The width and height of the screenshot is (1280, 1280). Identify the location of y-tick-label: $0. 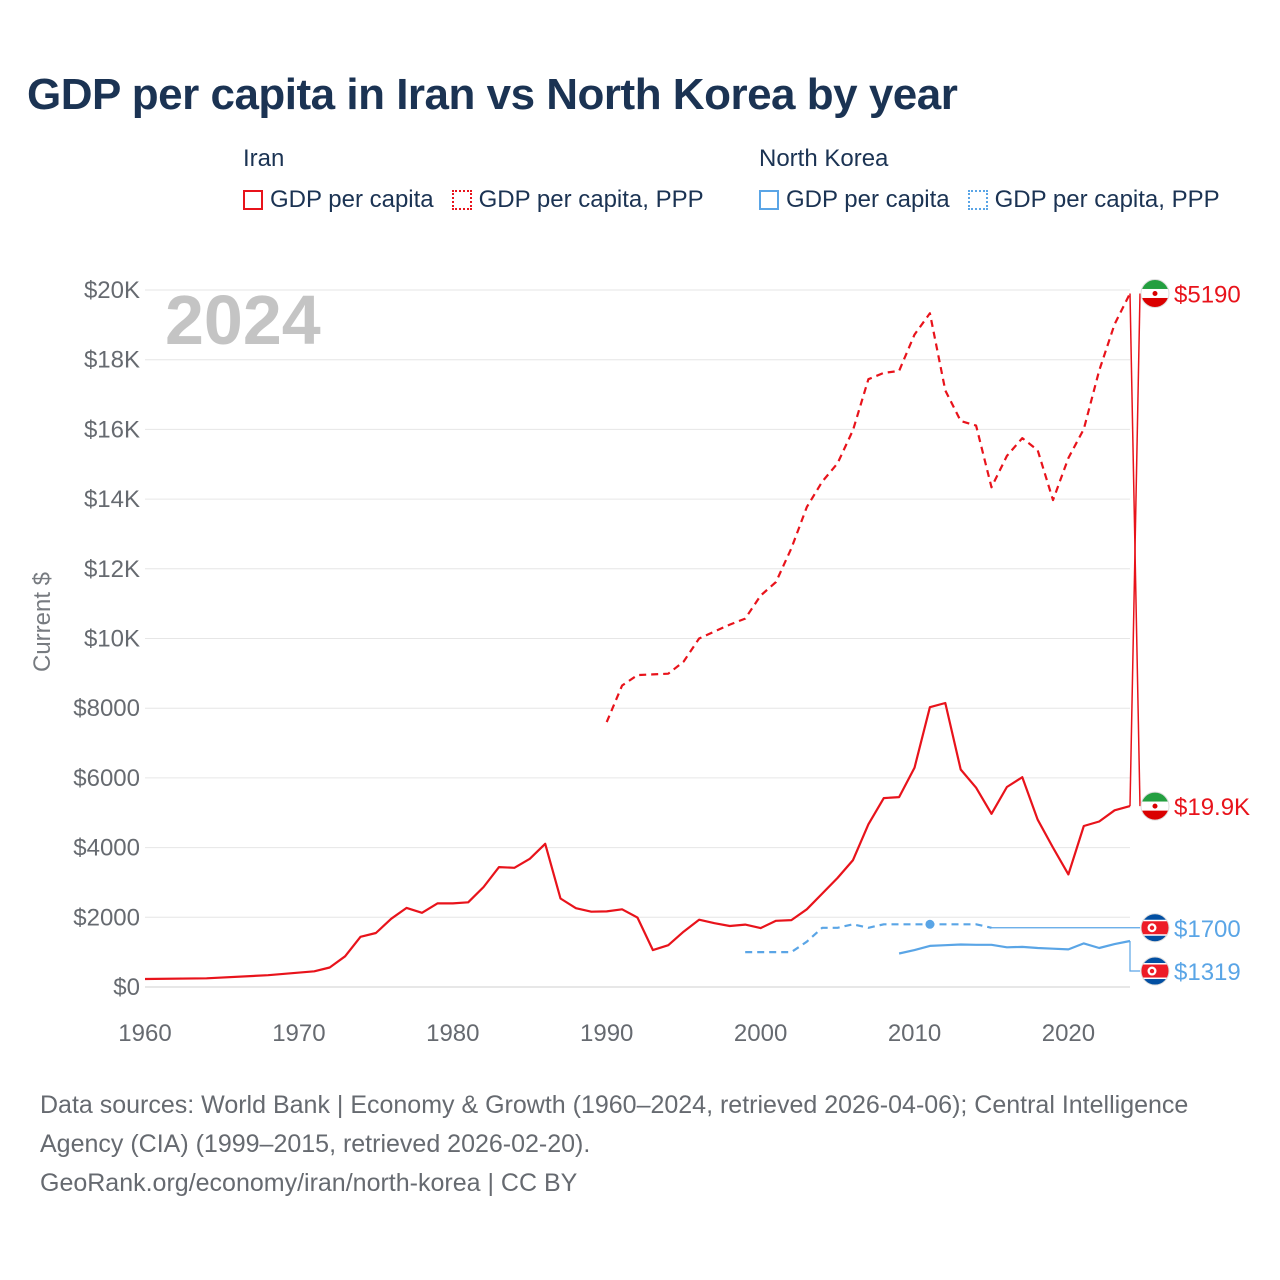
(126, 987).